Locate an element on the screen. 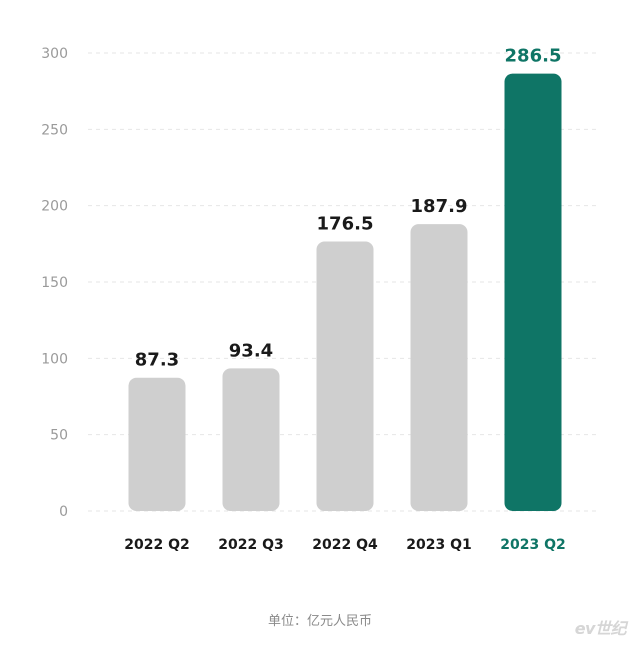 Image resolution: width=640 pixels, height=649 pixels. y-tick-label: 100 is located at coordinates (54, 359).